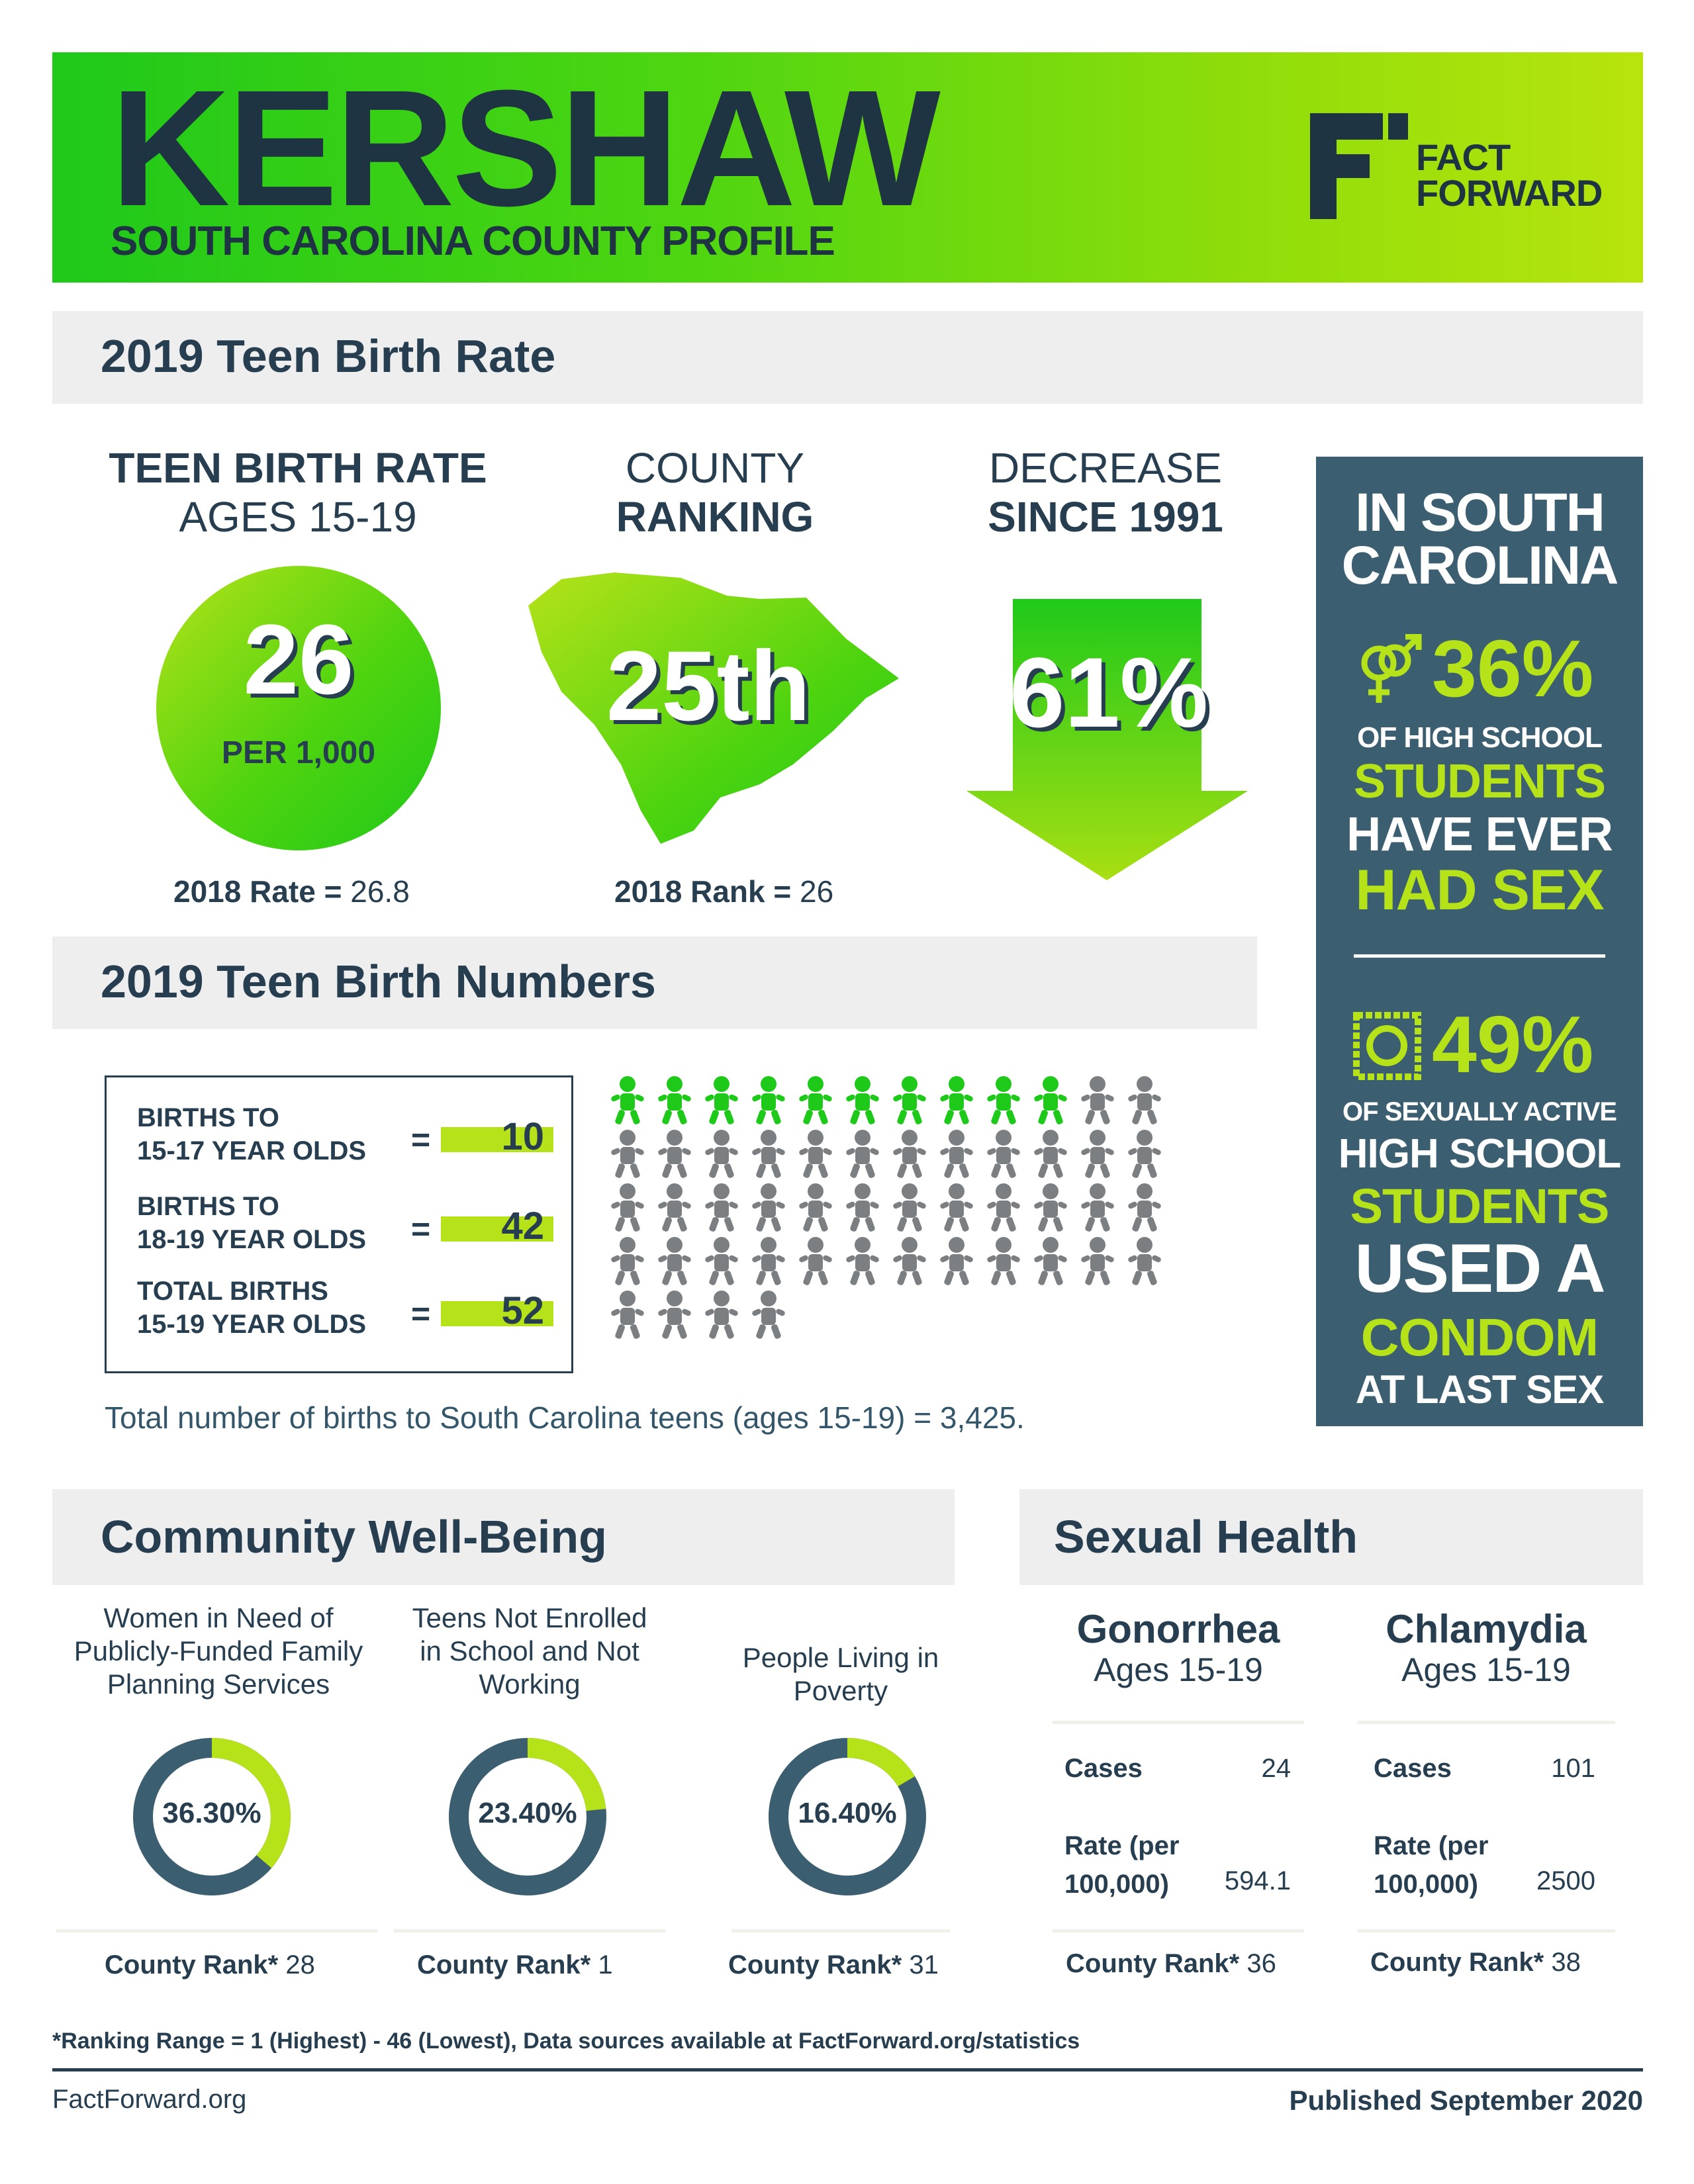 The width and height of the screenshot is (1694, 2184). Describe the element at coordinates (1480, 738) in the screenshot. I see `stat1-line1: OF HIGH SCHOOL` at that location.